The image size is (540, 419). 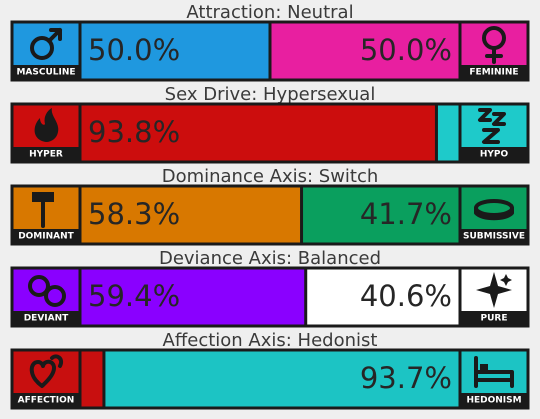 What do you see at coordinates (494, 290) in the screenshot?
I see `sparkle-icon` at bounding box center [494, 290].